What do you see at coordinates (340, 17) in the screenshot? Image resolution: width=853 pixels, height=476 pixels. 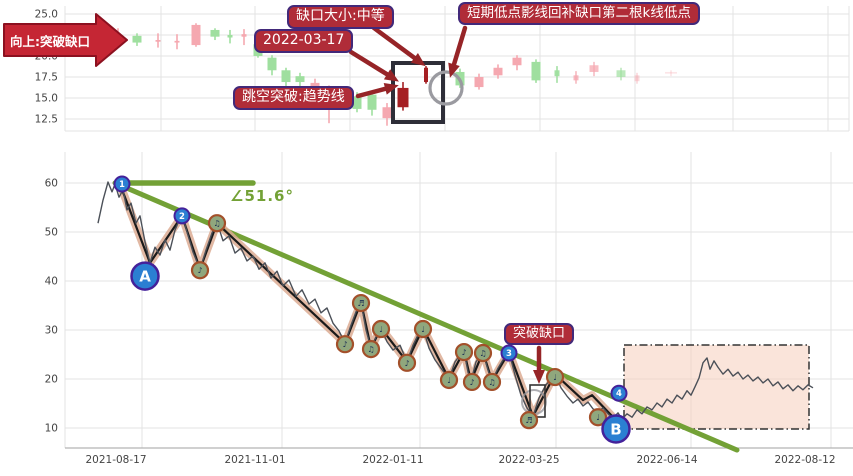 I see `gap-size-callout: 缺口大小:中等` at bounding box center [340, 17].